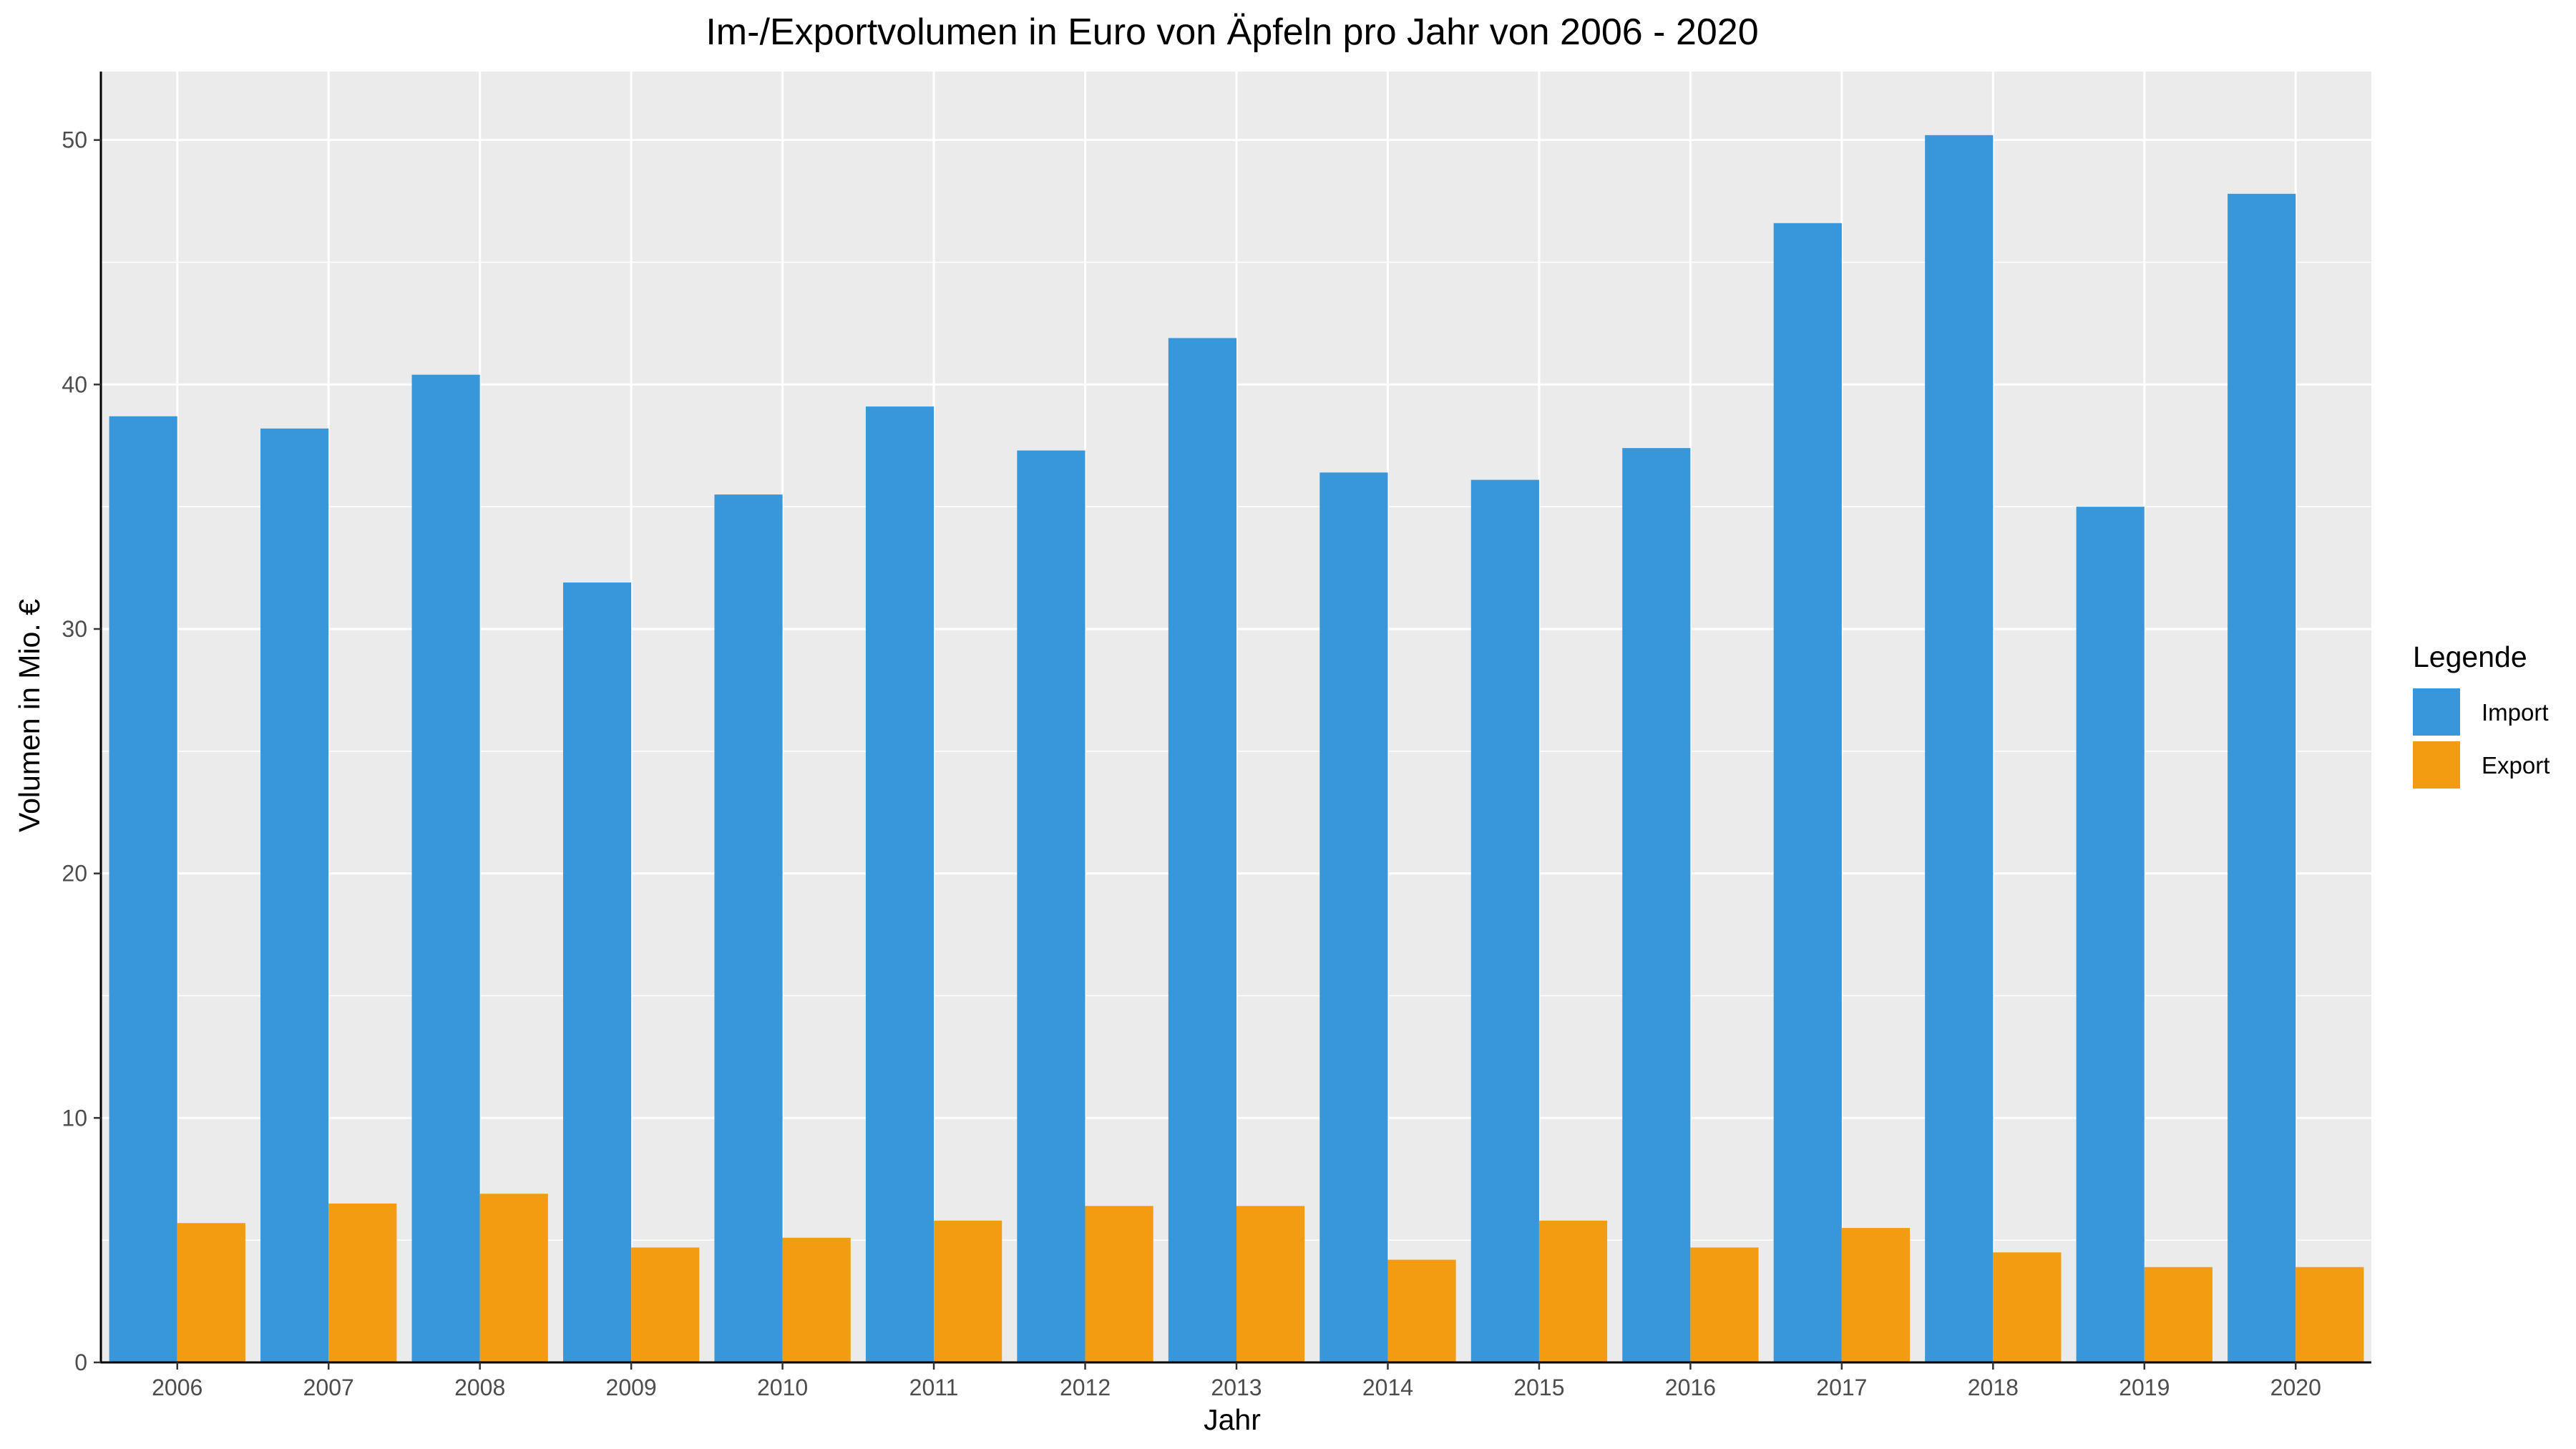  Describe the element at coordinates (2515, 712) in the screenshot. I see `legend-label-import: Import` at that location.